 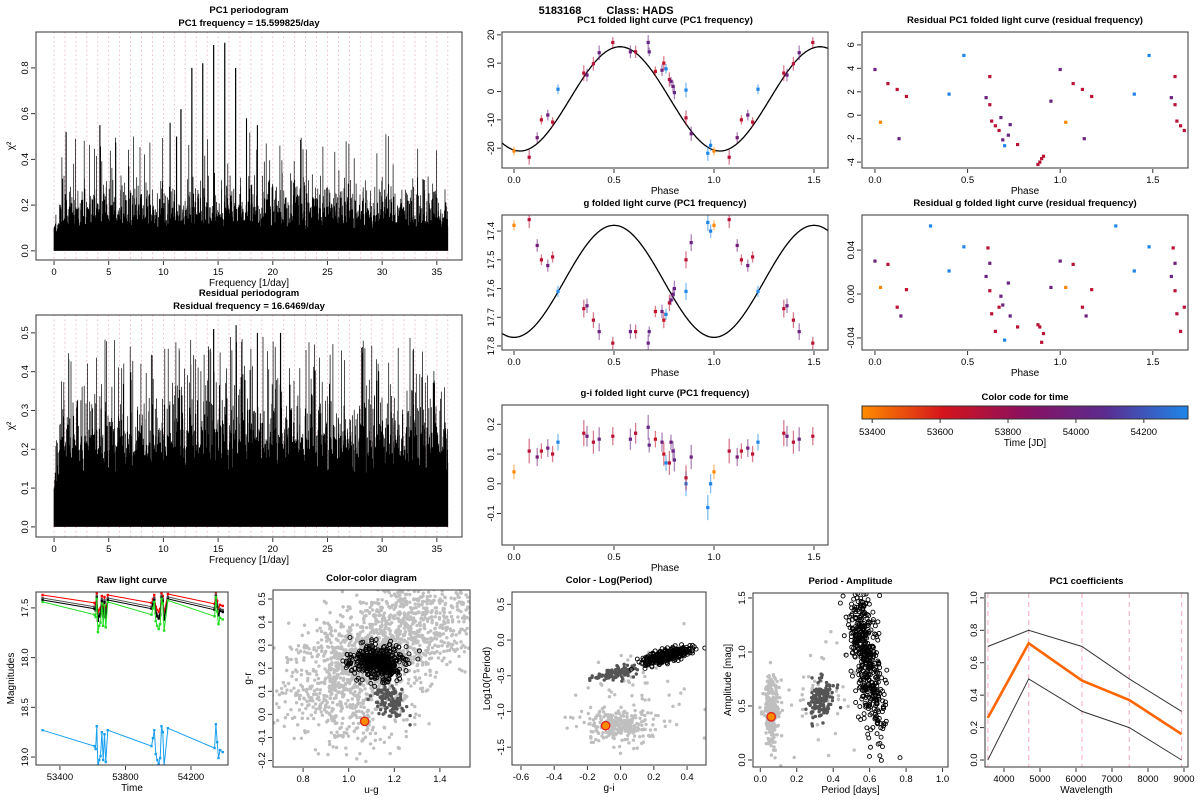 I want to click on chart-title: Residual periodogram, so click(x=249, y=293).